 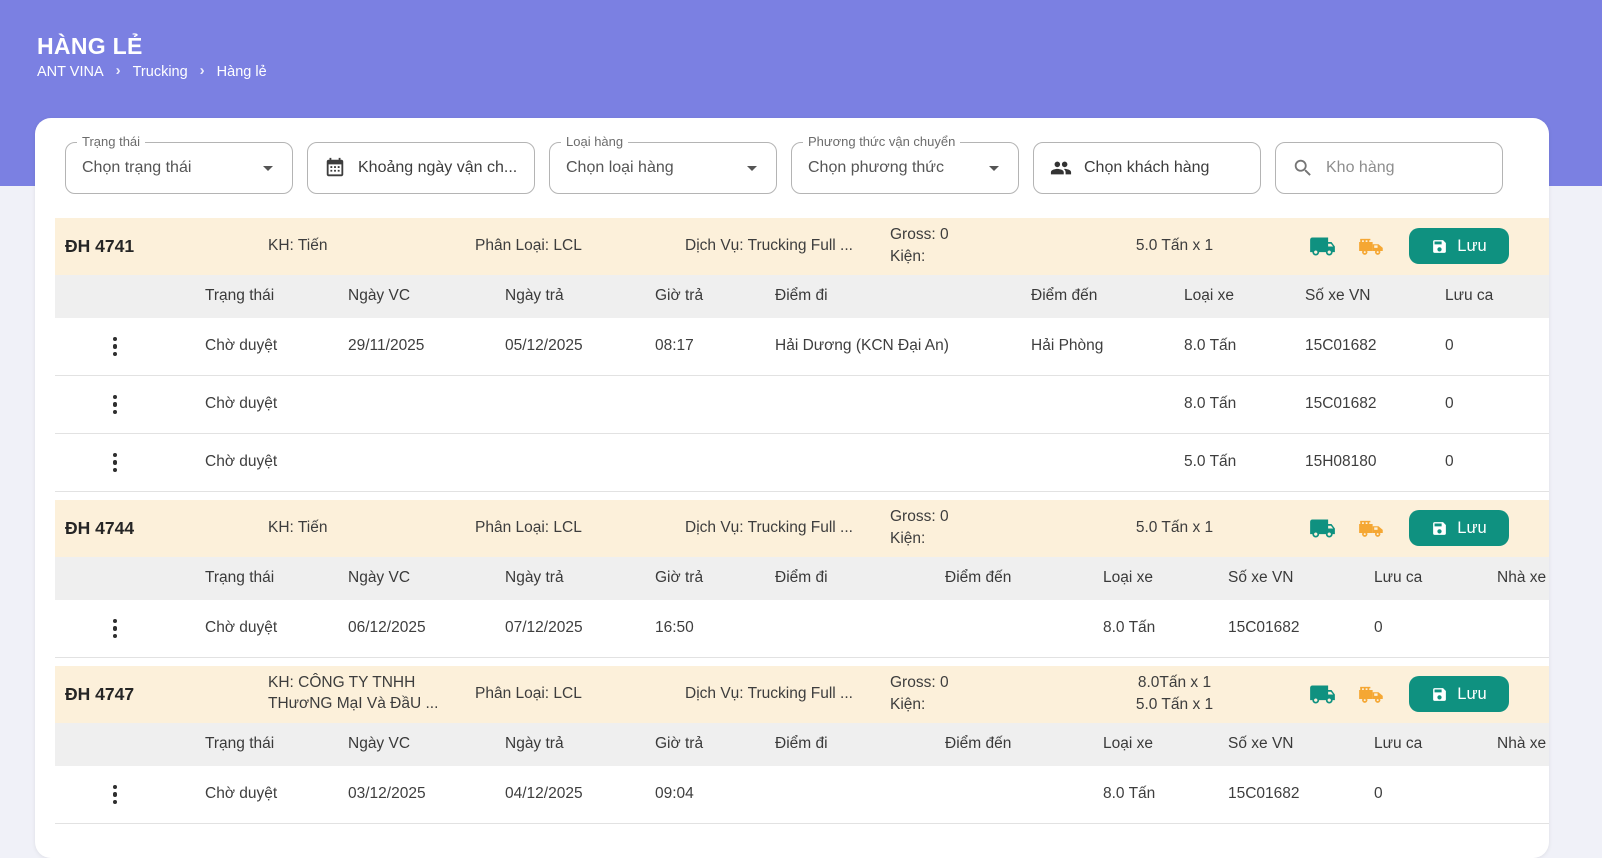 What do you see at coordinates (1264, 628) in the screenshot?
I see `cell-so_xe: 15C01682` at bounding box center [1264, 628].